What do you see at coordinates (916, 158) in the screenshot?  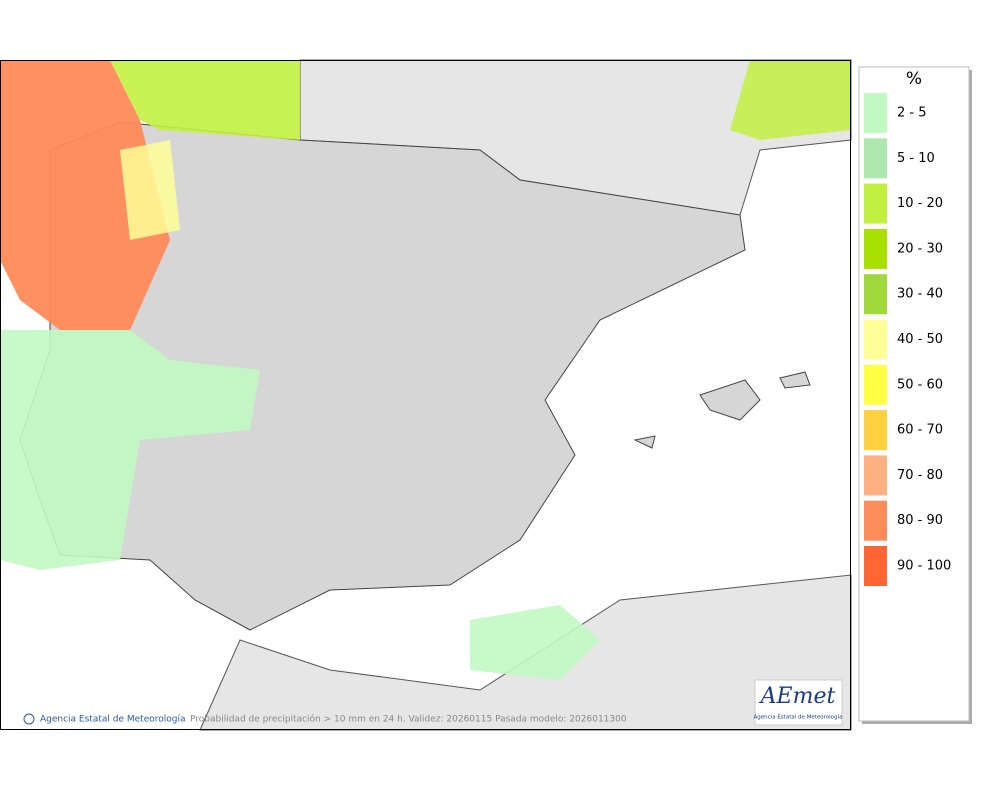 I see `legend-label: 5 - 10` at bounding box center [916, 158].